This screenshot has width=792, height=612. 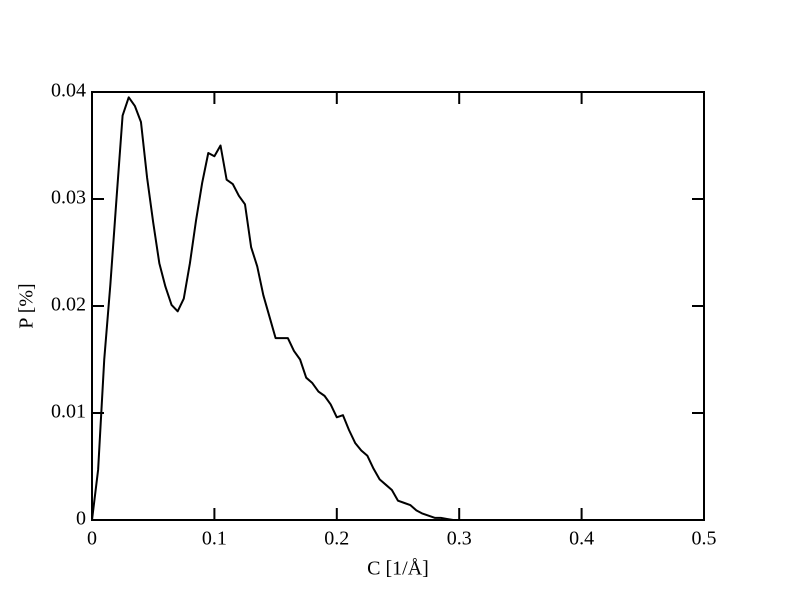 I want to click on x-tick-label: 0.2, so click(x=336, y=539).